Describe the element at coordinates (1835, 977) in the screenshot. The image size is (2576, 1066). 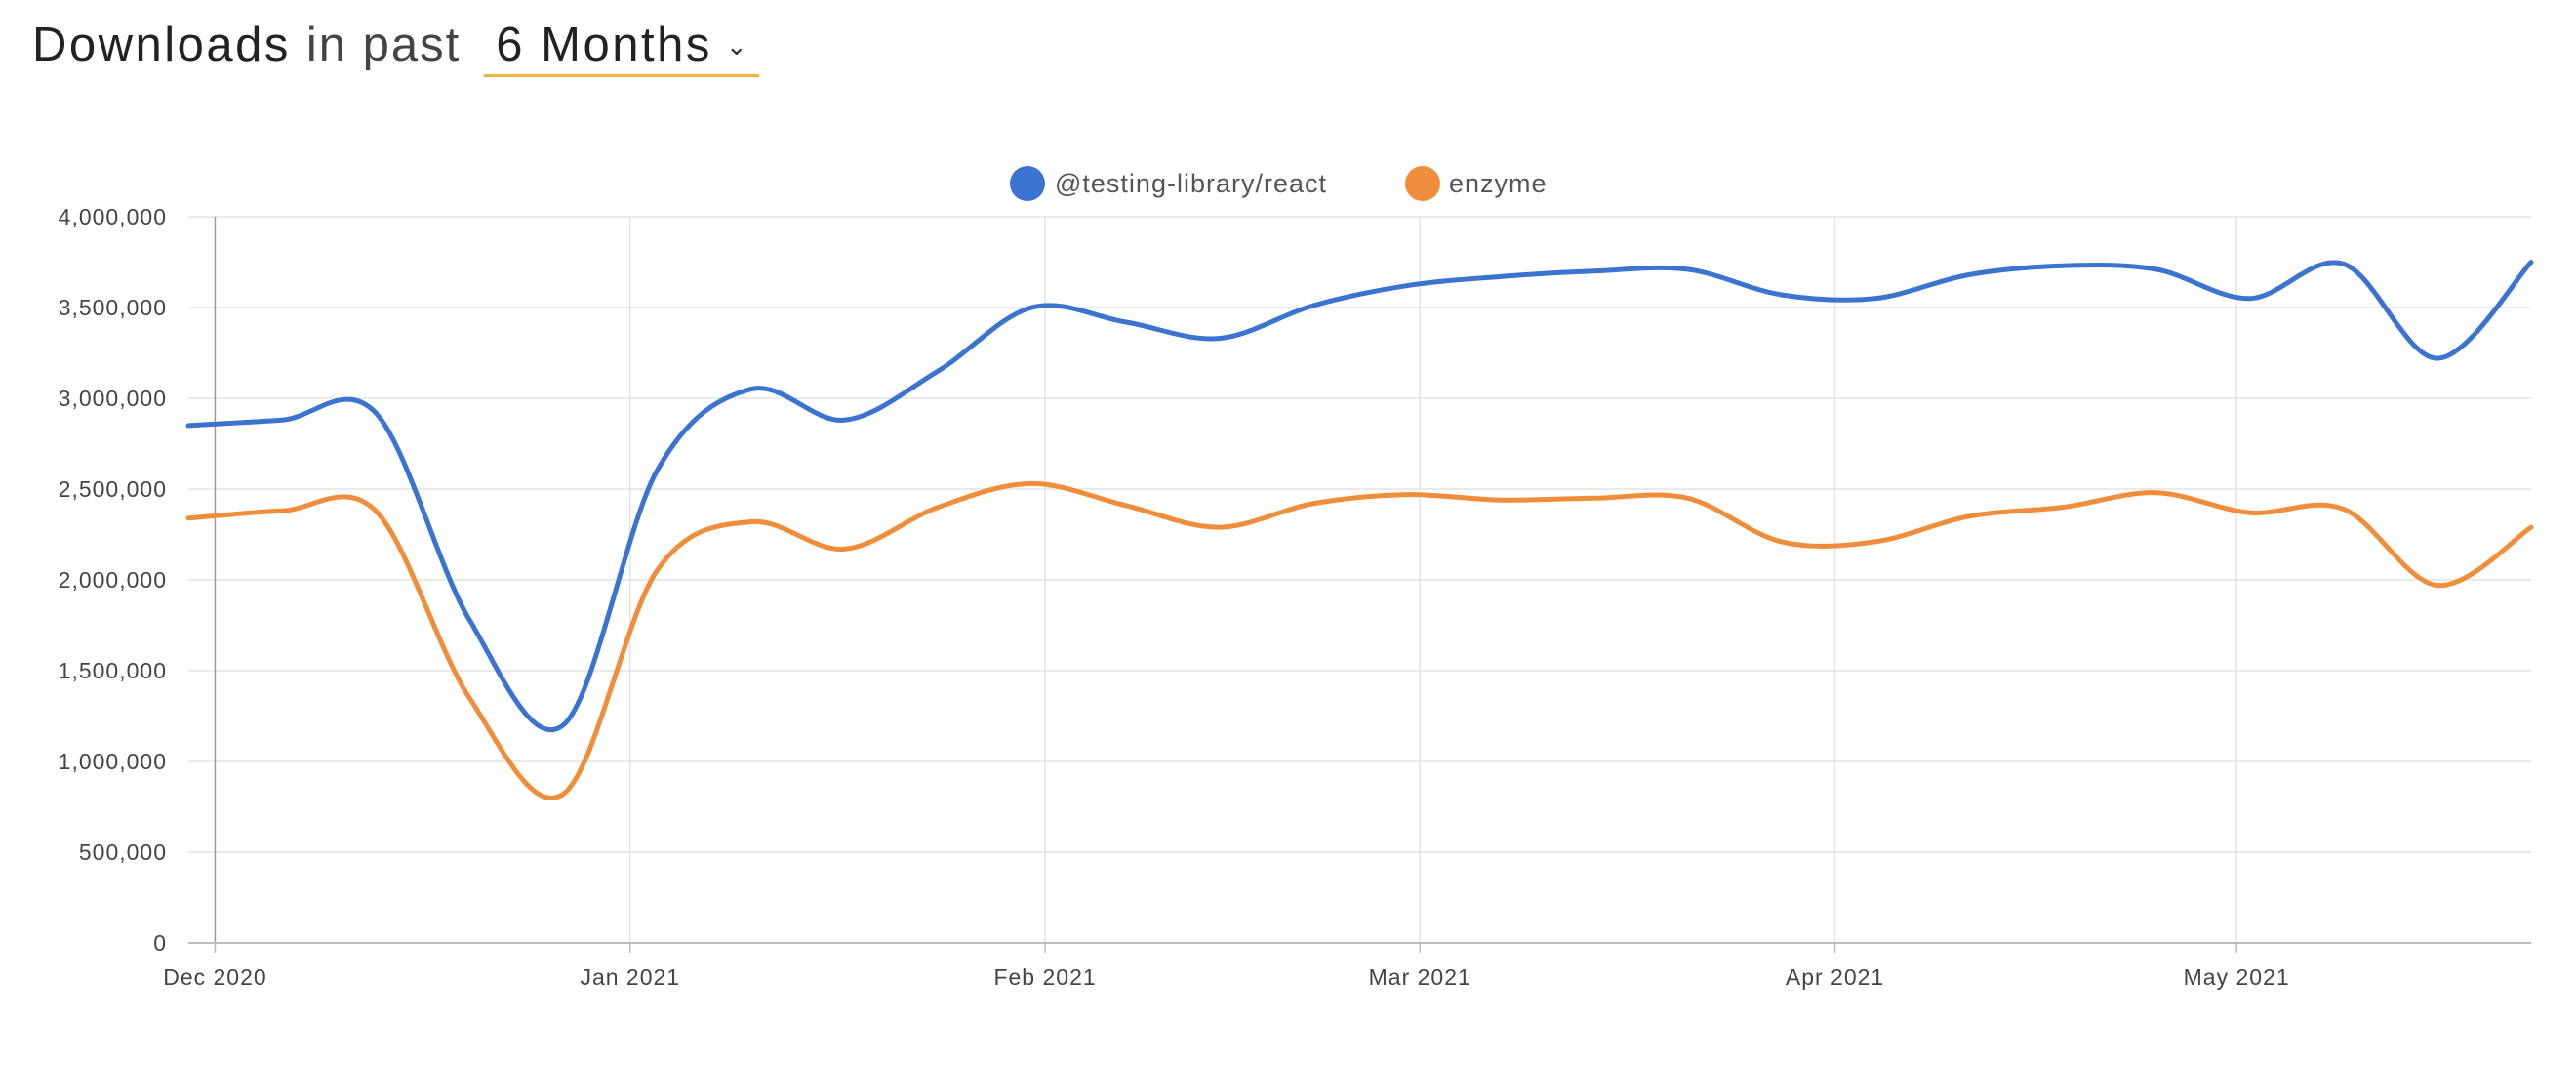
I see `x-tick-label: Apr 2021` at that location.